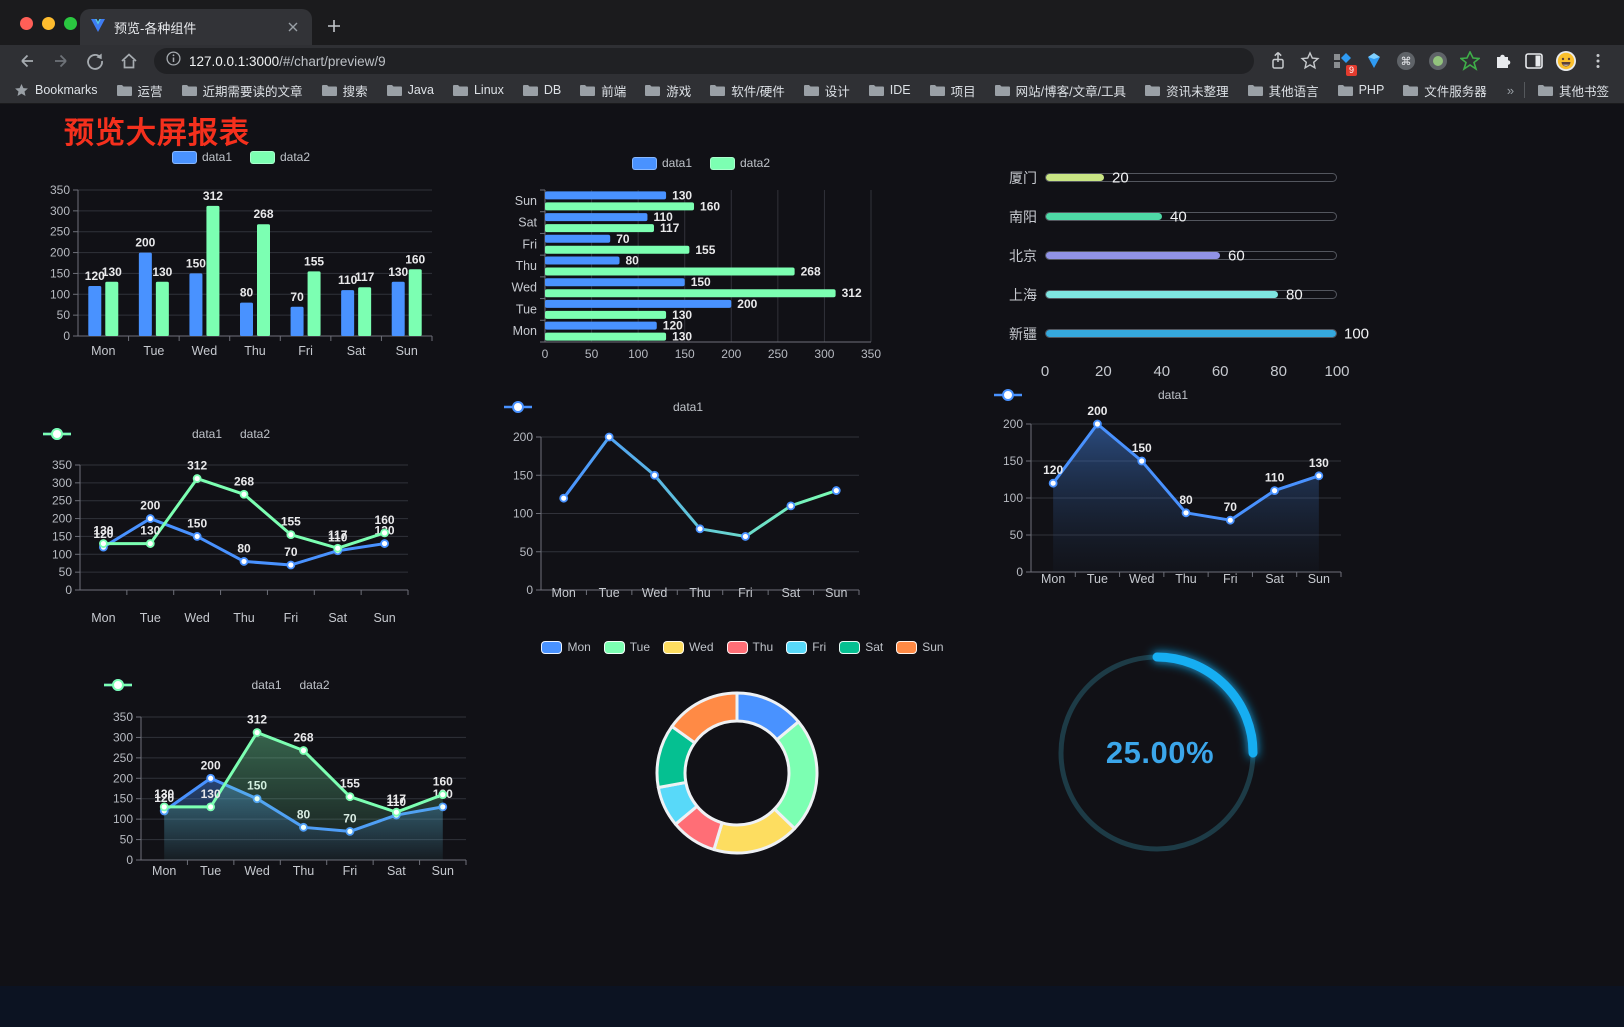  Describe the element at coordinates (861, 647) in the screenshot. I see `legend-item-Sat: Sat` at that location.